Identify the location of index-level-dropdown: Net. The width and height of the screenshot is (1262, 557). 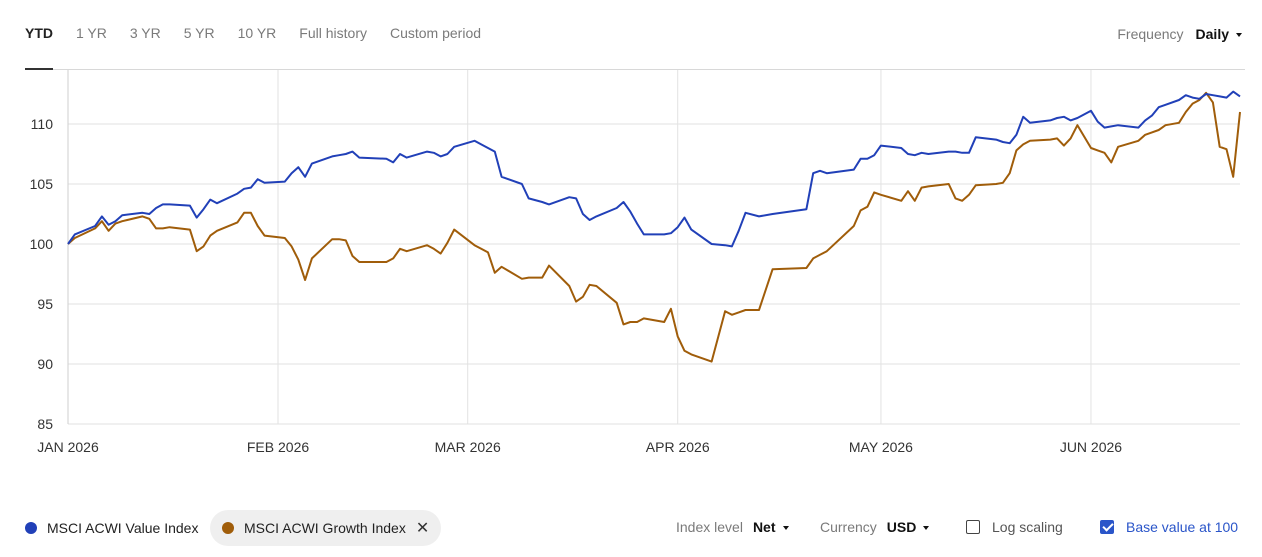
(771, 527).